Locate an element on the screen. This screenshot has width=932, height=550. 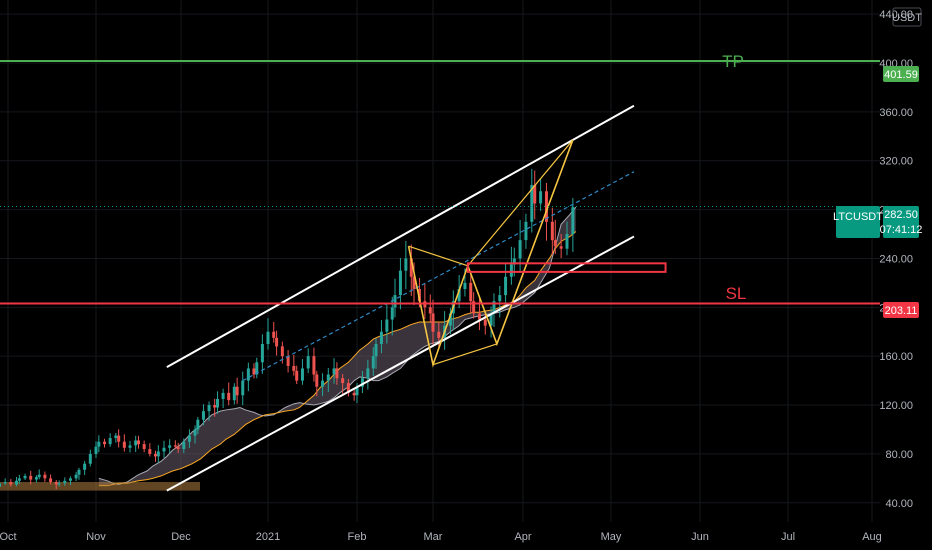
cloud-early is located at coordinates (100, 486).